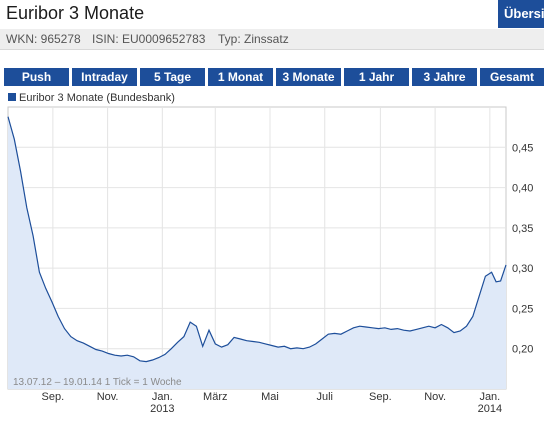 The height and width of the screenshot is (421, 544). What do you see at coordinates (521, 14) in the screenshot?
I see `overview-button: Übersicht` at bounding box center [521, 14].